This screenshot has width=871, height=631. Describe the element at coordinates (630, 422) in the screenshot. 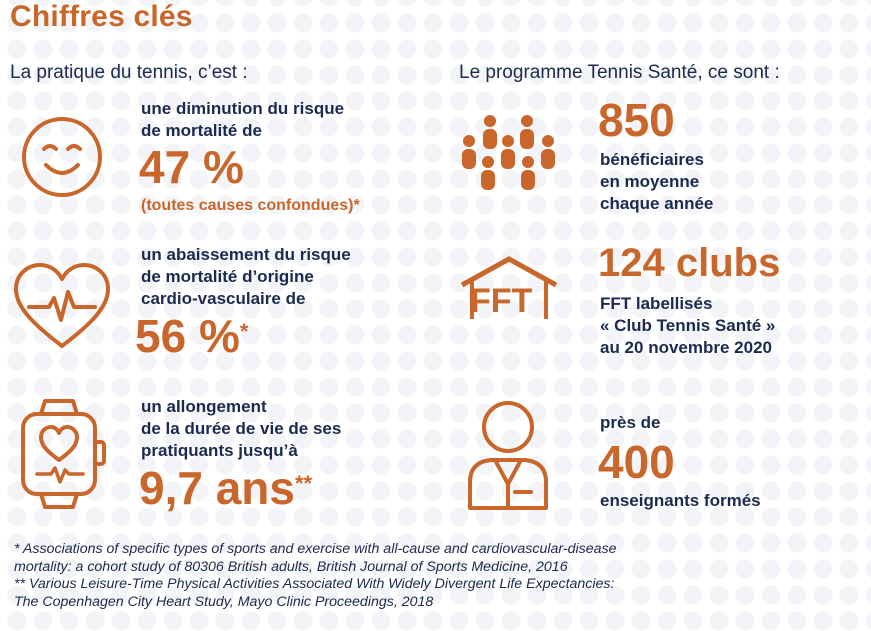

I see `right-item3-line1: près de` at that location.